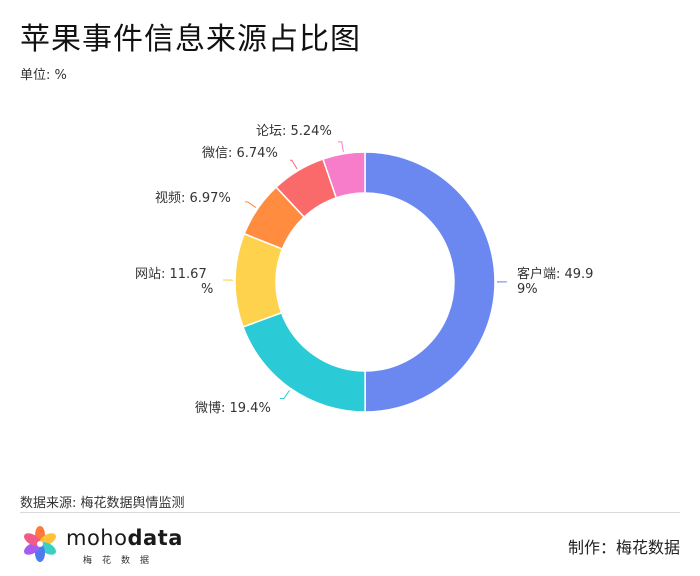 Image resolution: width=700 pixels, height=576 pixels. Describe the element at coordinates (233, 408) in the screenshot. I see `slice-label-1: 微博: 19.4%` at that location.